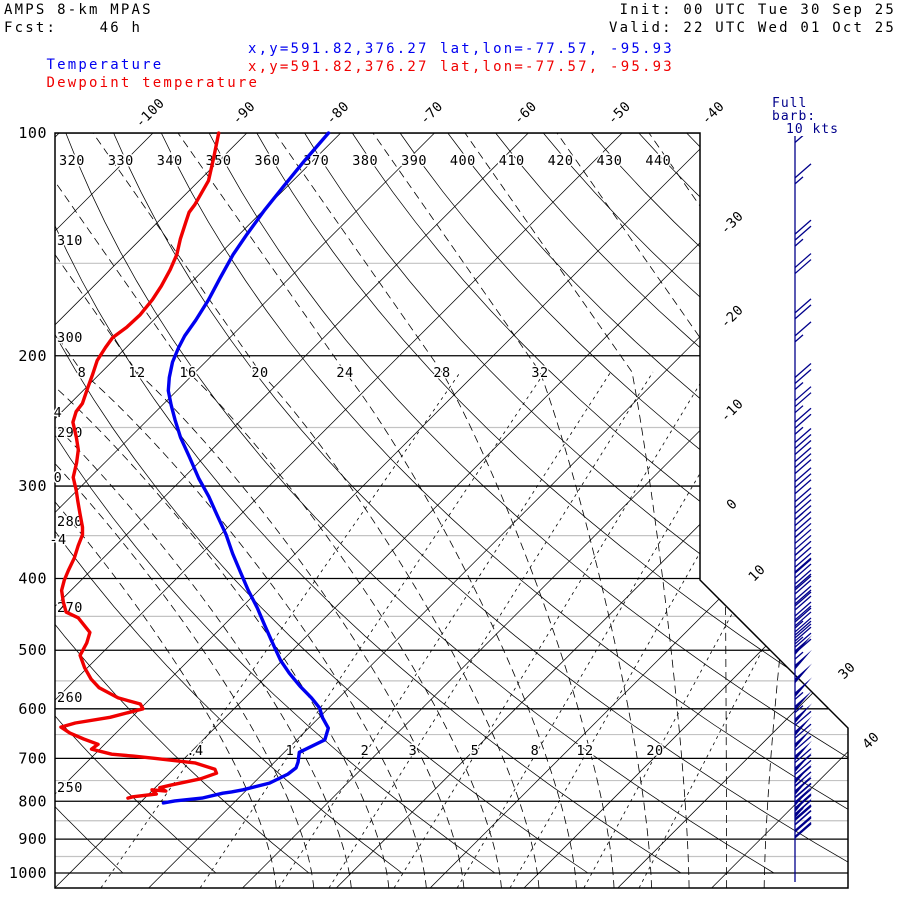  I want to click on svg-text: 10, so click(757, 574).